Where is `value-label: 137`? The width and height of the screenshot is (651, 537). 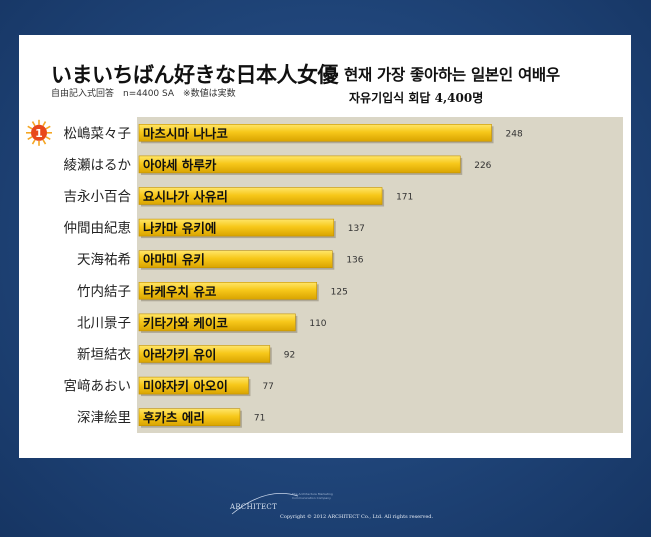 value-label: 137 is located at coordinates (356, 229).